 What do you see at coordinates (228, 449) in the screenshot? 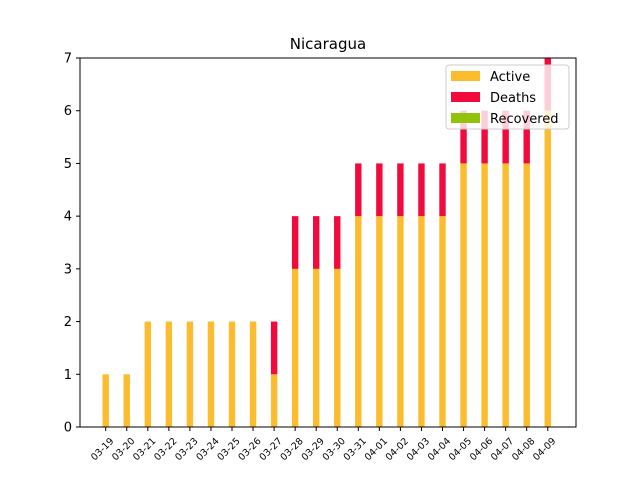
I see `x-tick-label-03-25: 03-25` at bounding box center [228, 449].